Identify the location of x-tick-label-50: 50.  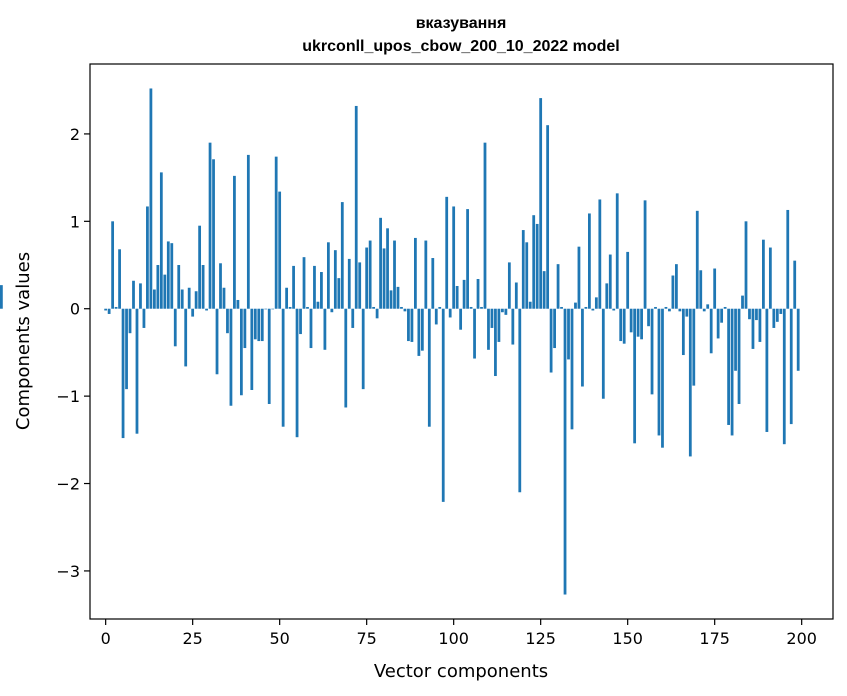
(279, 638).